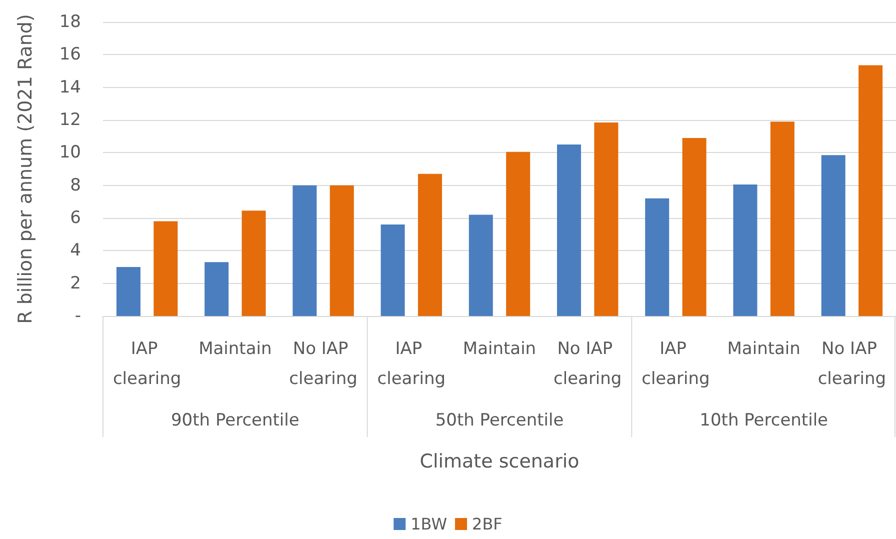 This screenshot has height=539, width=896. I want to click on y-tick-label: 2, so click(75, 283).